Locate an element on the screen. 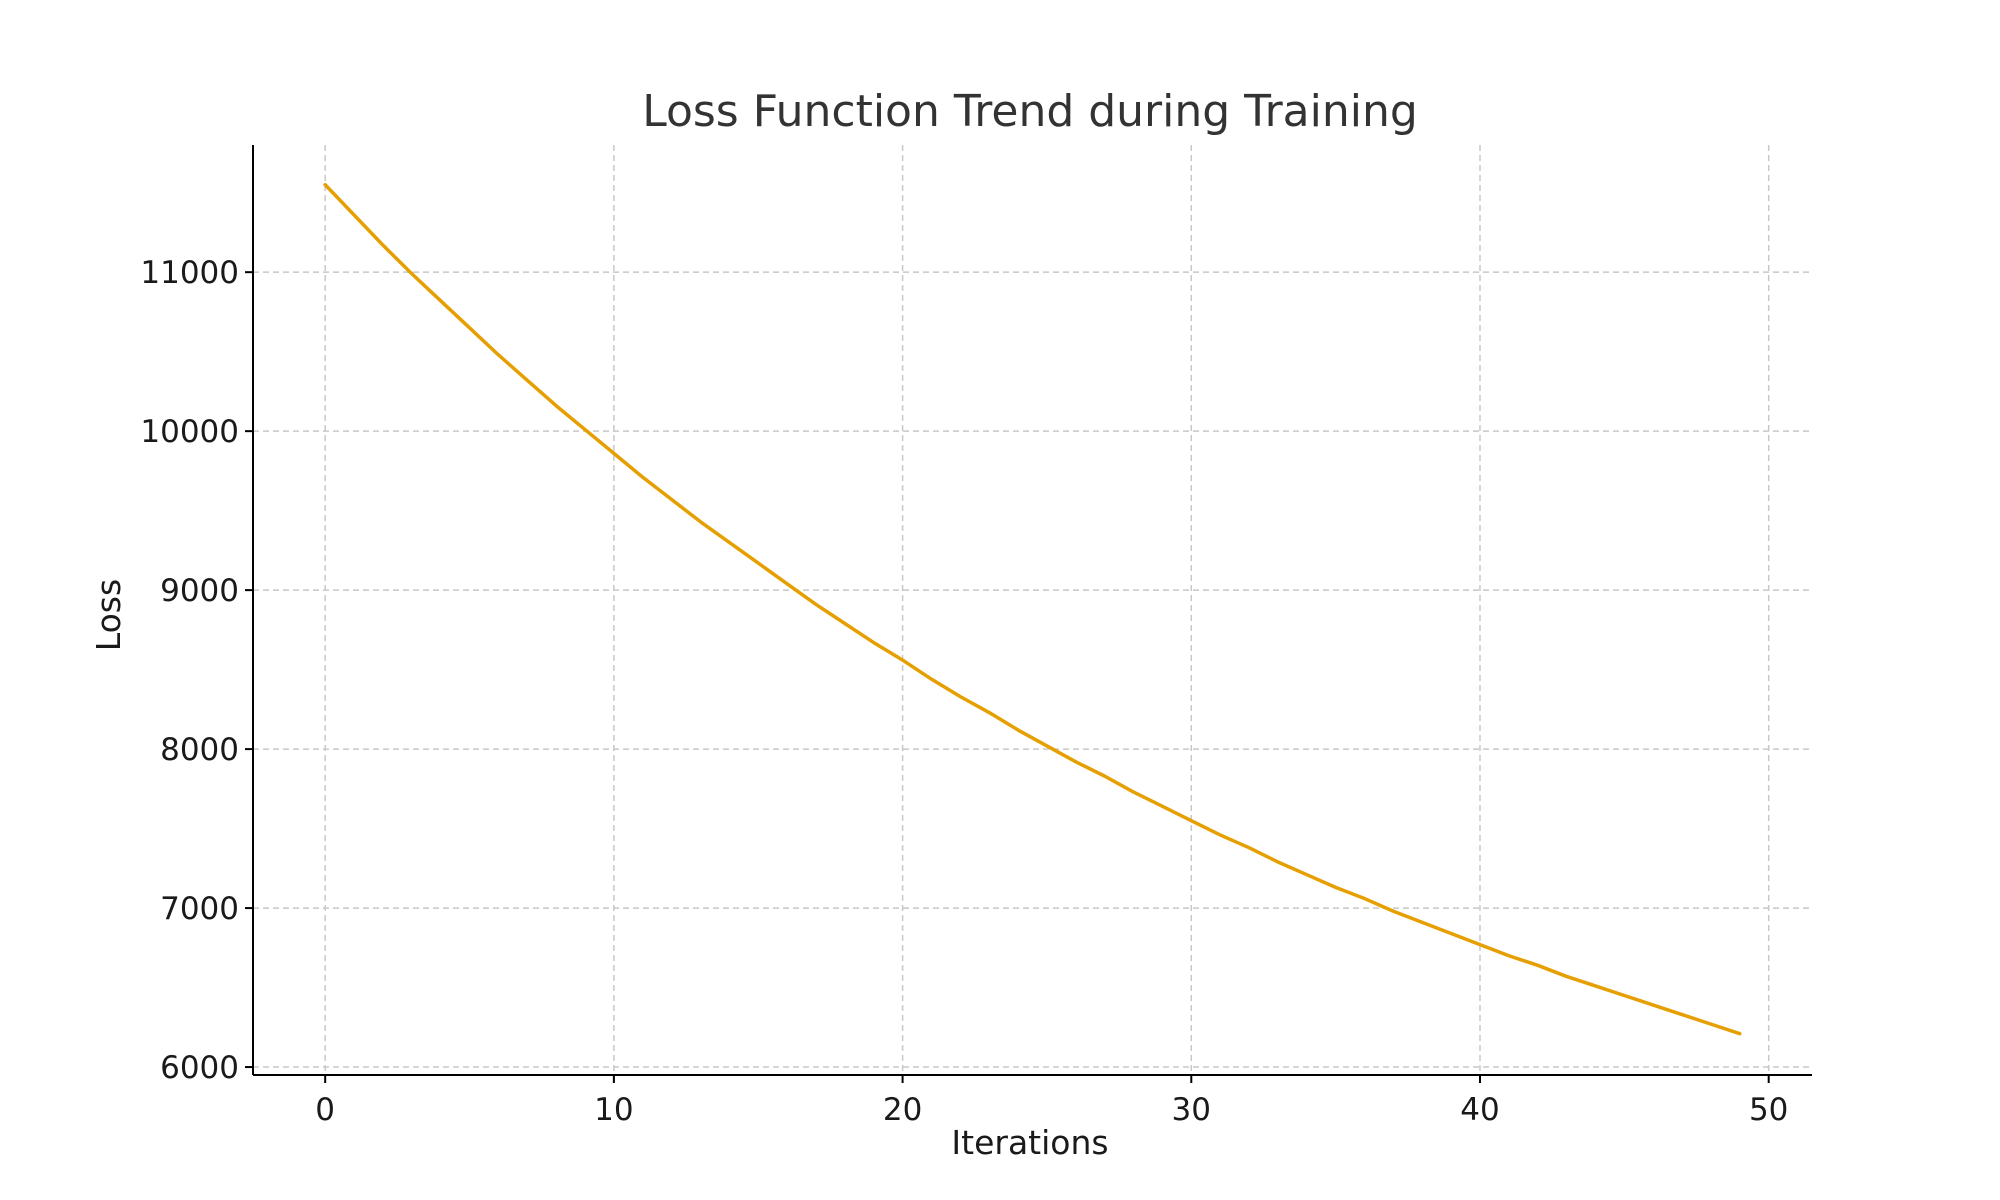  x-tick-label: 10 is located at coordinates (613, 1110).